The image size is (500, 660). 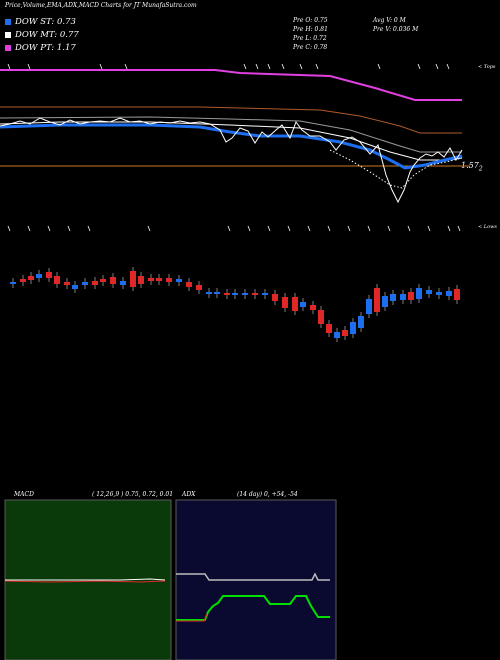 What do you see at coordinates (487, 227) in the screenshot?
I see `lows-tag: < Lows` at bounding box center [487, 227].